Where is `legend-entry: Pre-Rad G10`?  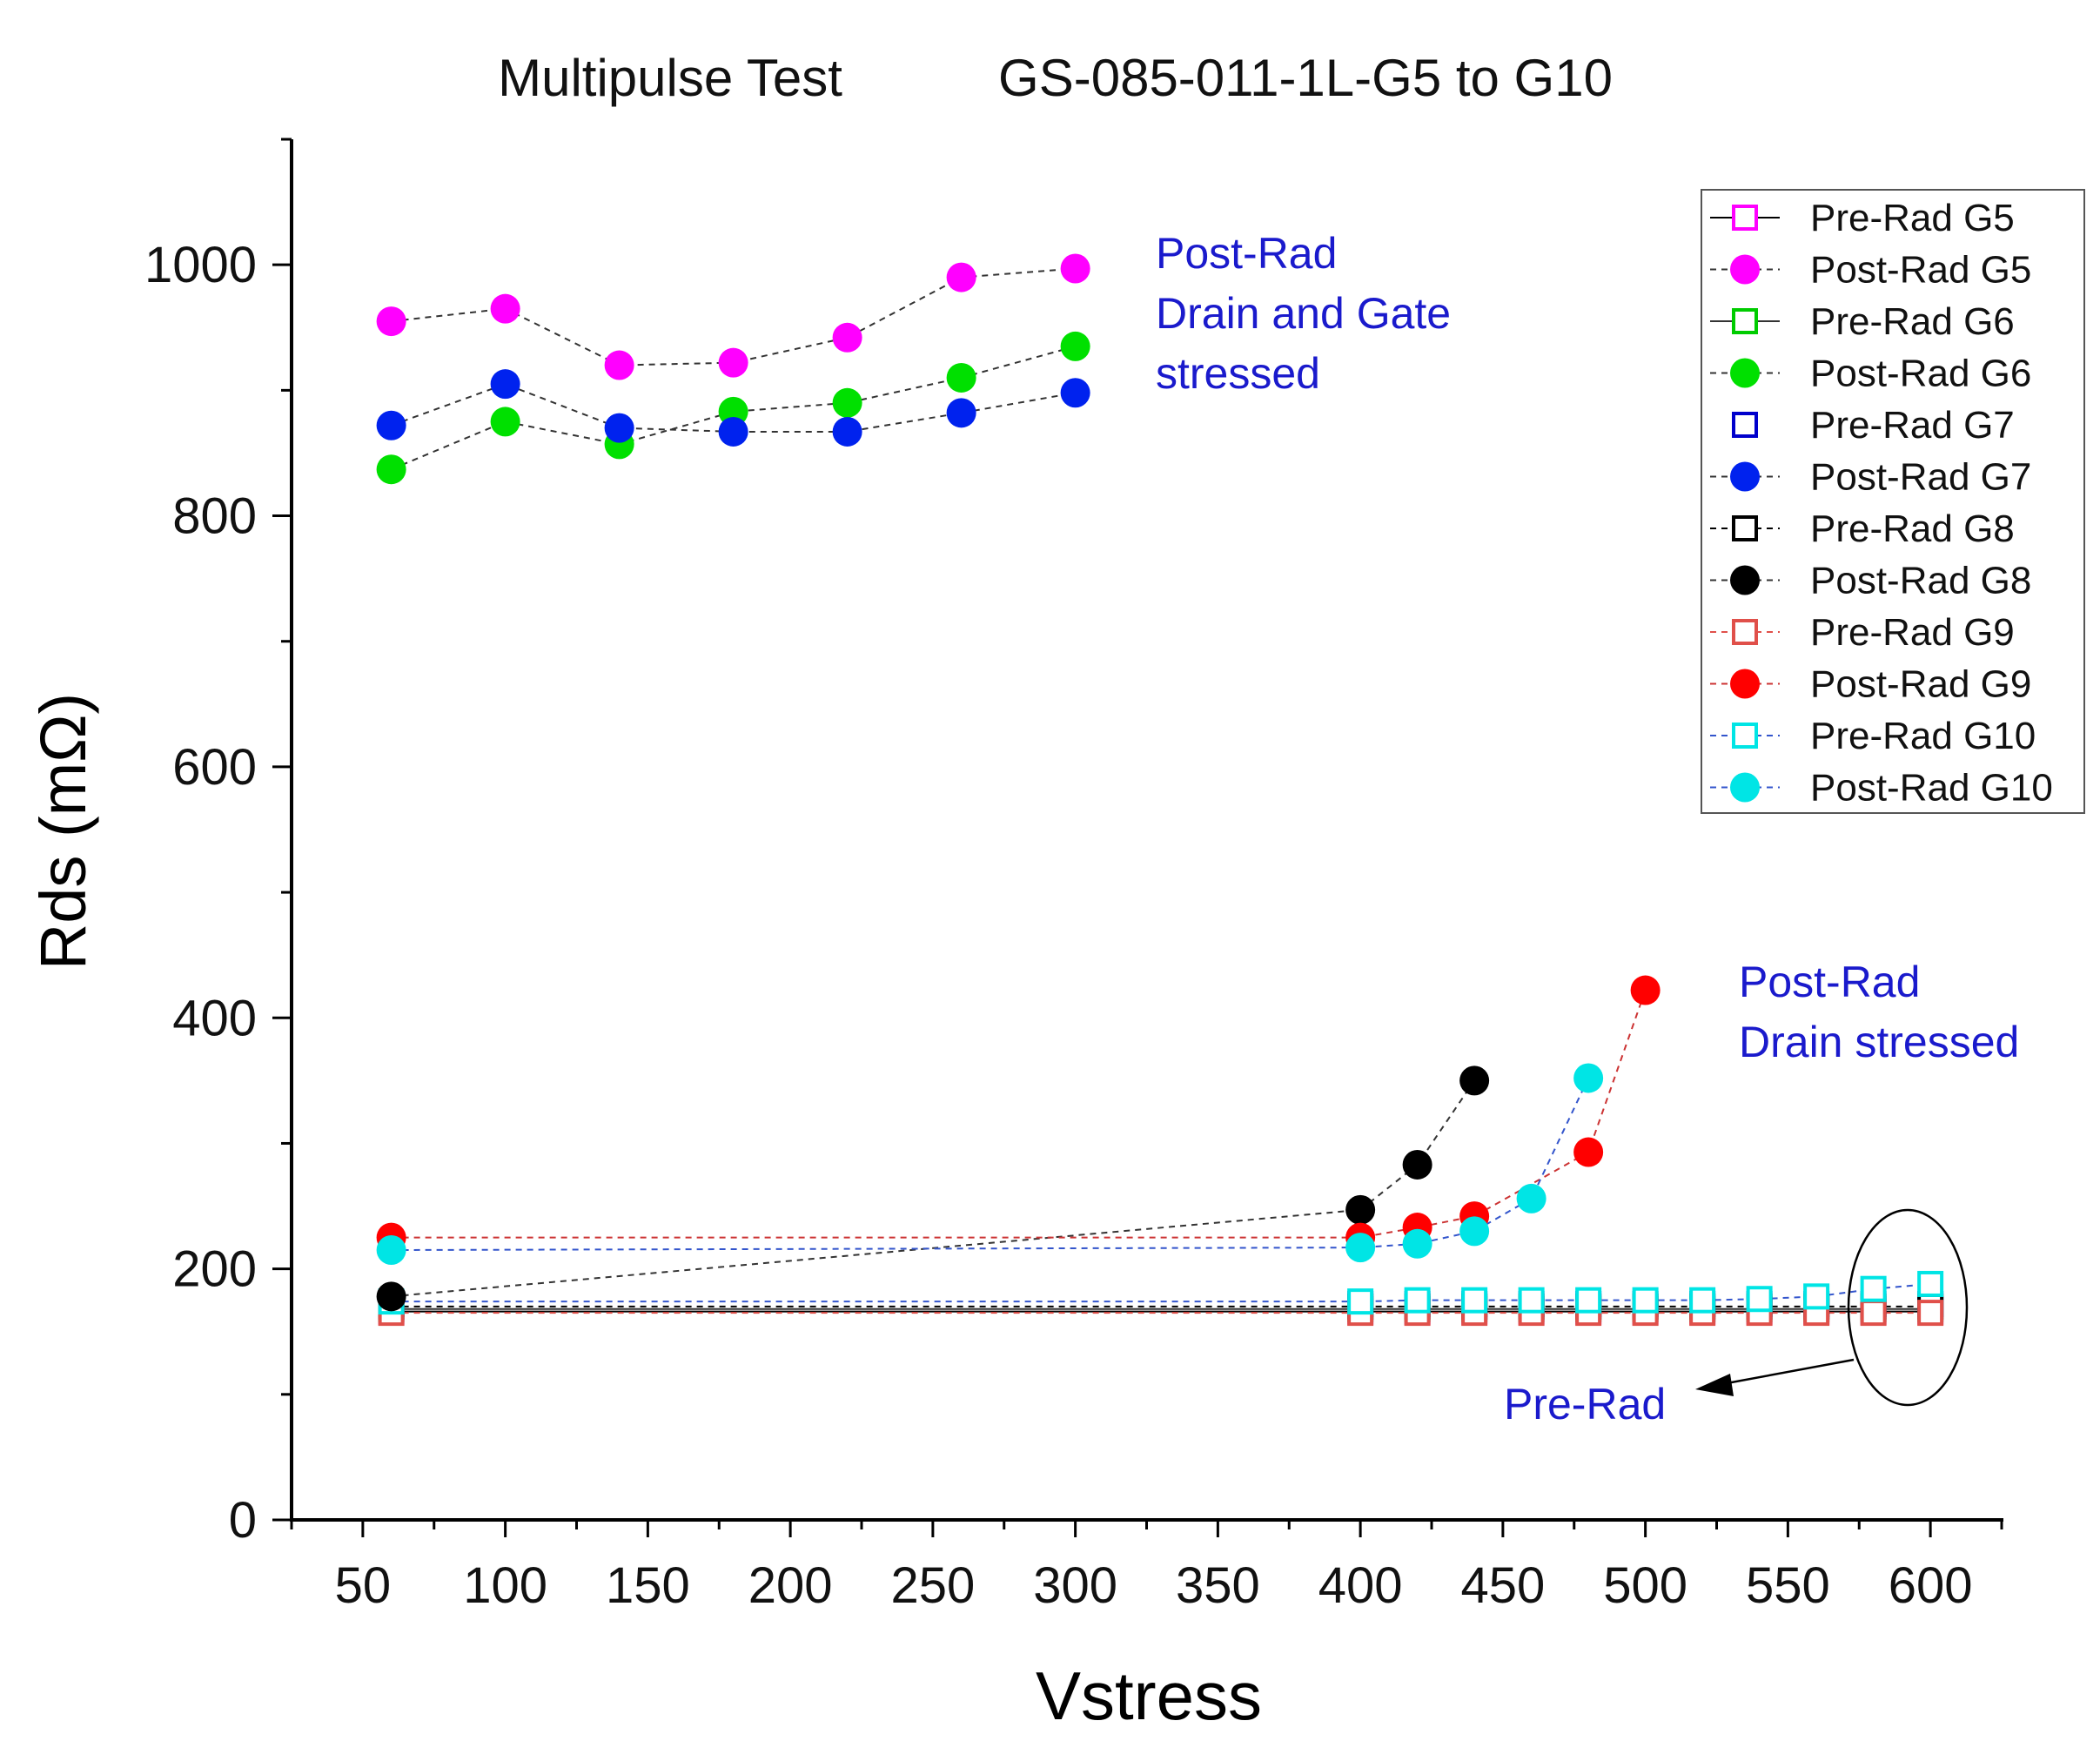
legend-entry: Pre-Rad G10 is located at coordinates (1873, 736).